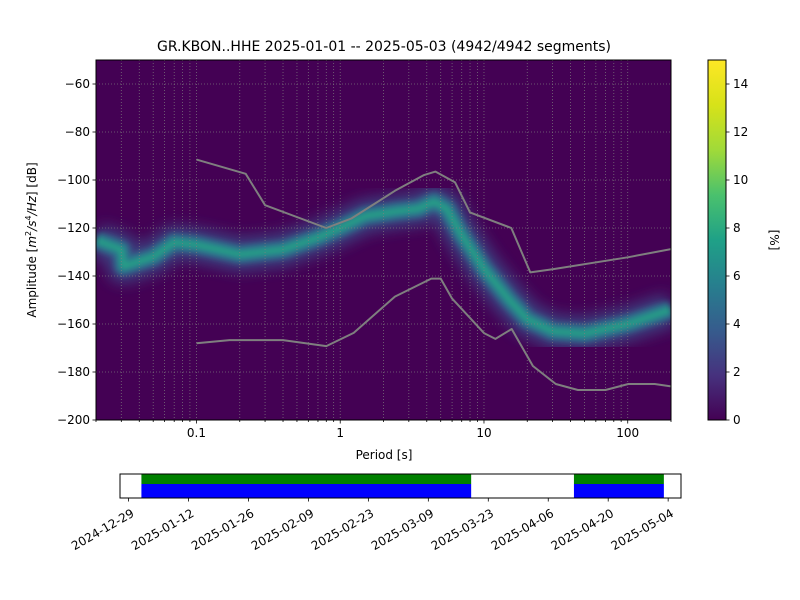  I want to click on x-axis-ticks: 0.1 1 10 100, so click(383, 430).